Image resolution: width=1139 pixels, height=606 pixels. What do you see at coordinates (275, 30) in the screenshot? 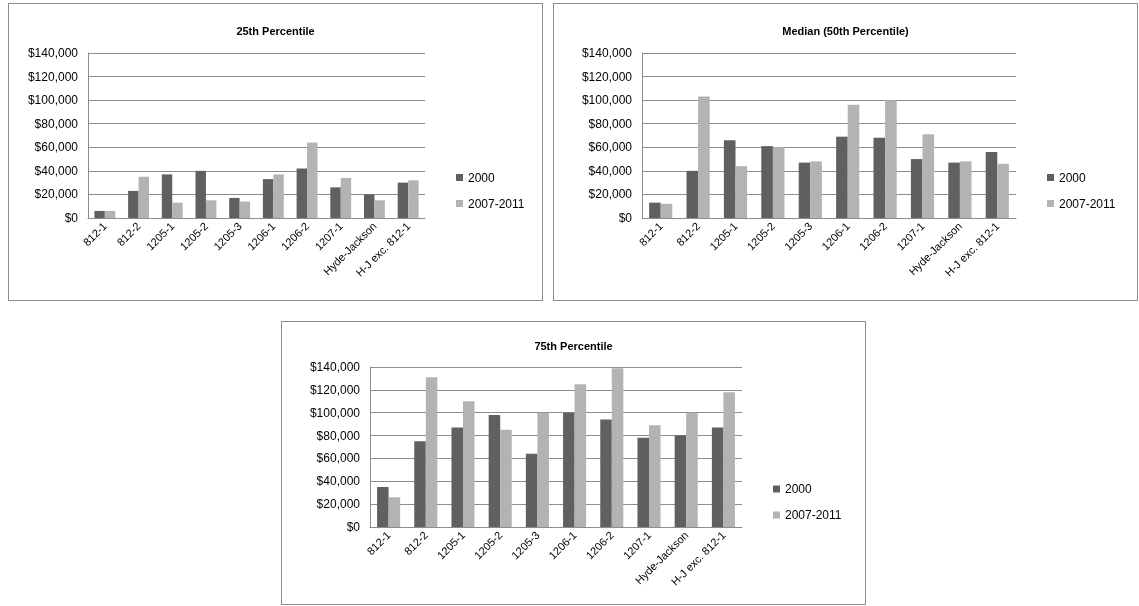
I see `chart-title: 25th Percentile` at bounding box center [275, 30].